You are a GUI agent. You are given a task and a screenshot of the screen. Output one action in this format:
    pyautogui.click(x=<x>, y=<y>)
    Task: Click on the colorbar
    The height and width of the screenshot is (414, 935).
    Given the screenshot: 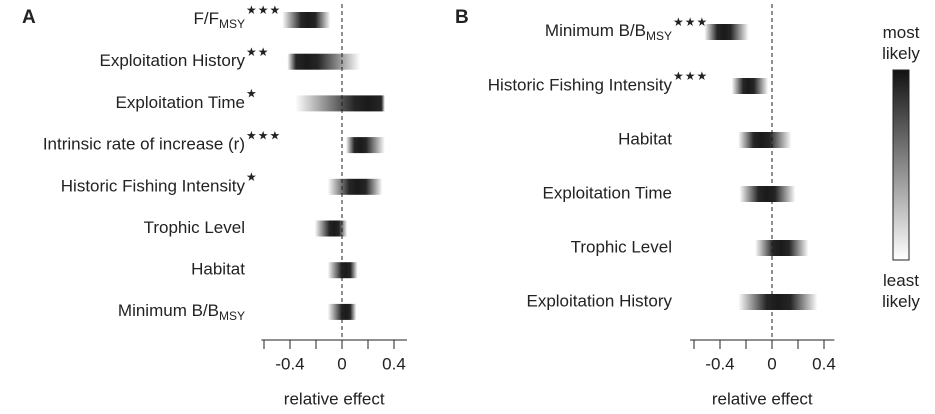 What is the action you would take?
    pyautogui.click(x=901, y=165)
    